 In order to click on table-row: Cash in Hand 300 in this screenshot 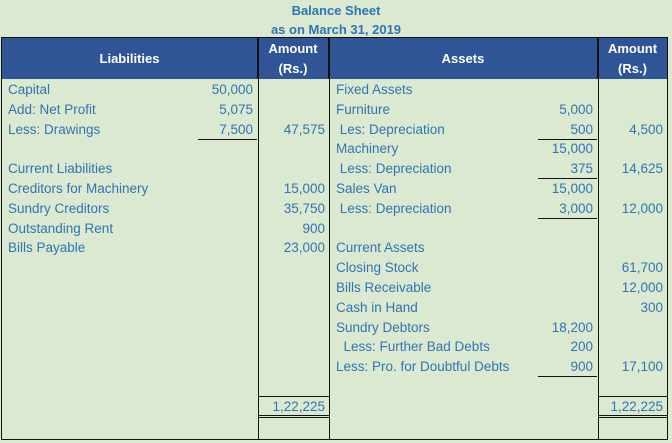, I will do `click(334, 308)`.